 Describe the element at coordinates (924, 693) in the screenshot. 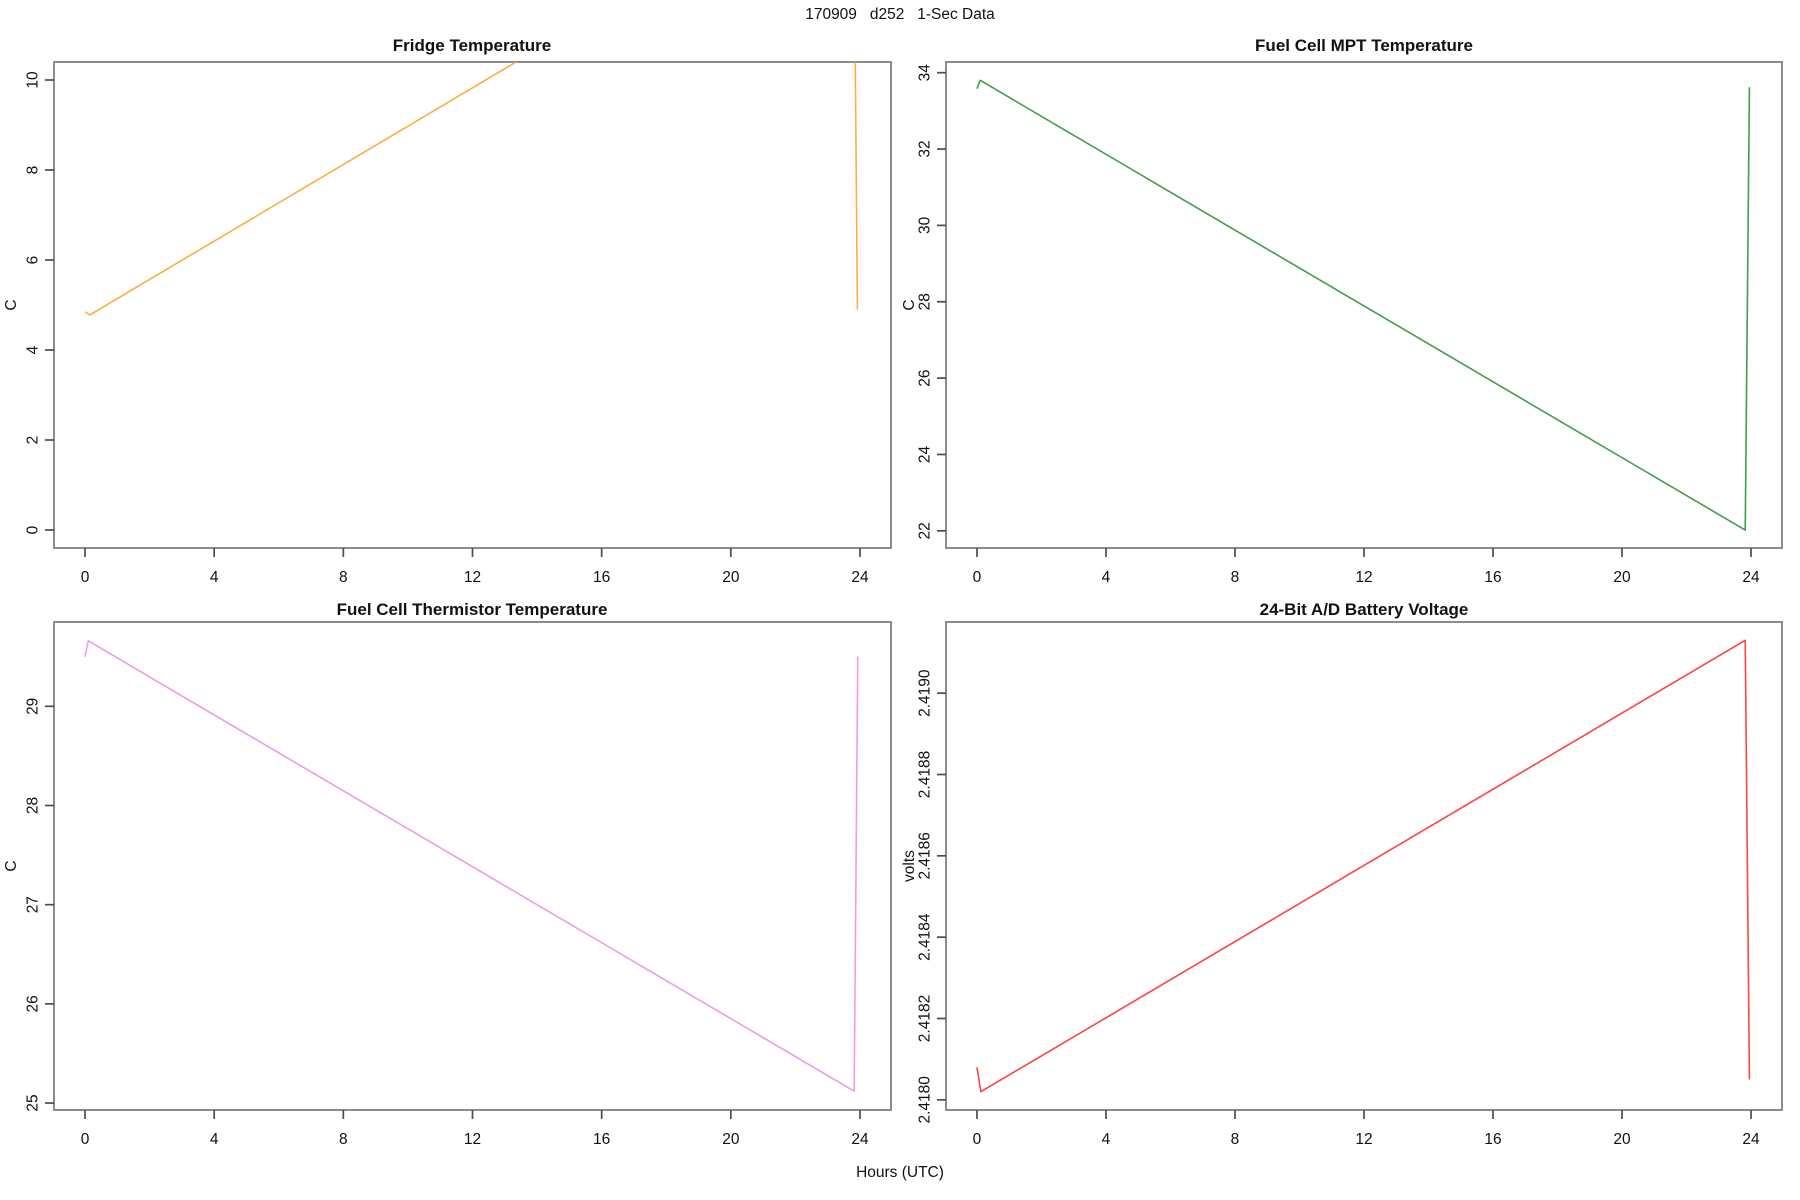

I see `y-tick-label: 2.4190` at that location.